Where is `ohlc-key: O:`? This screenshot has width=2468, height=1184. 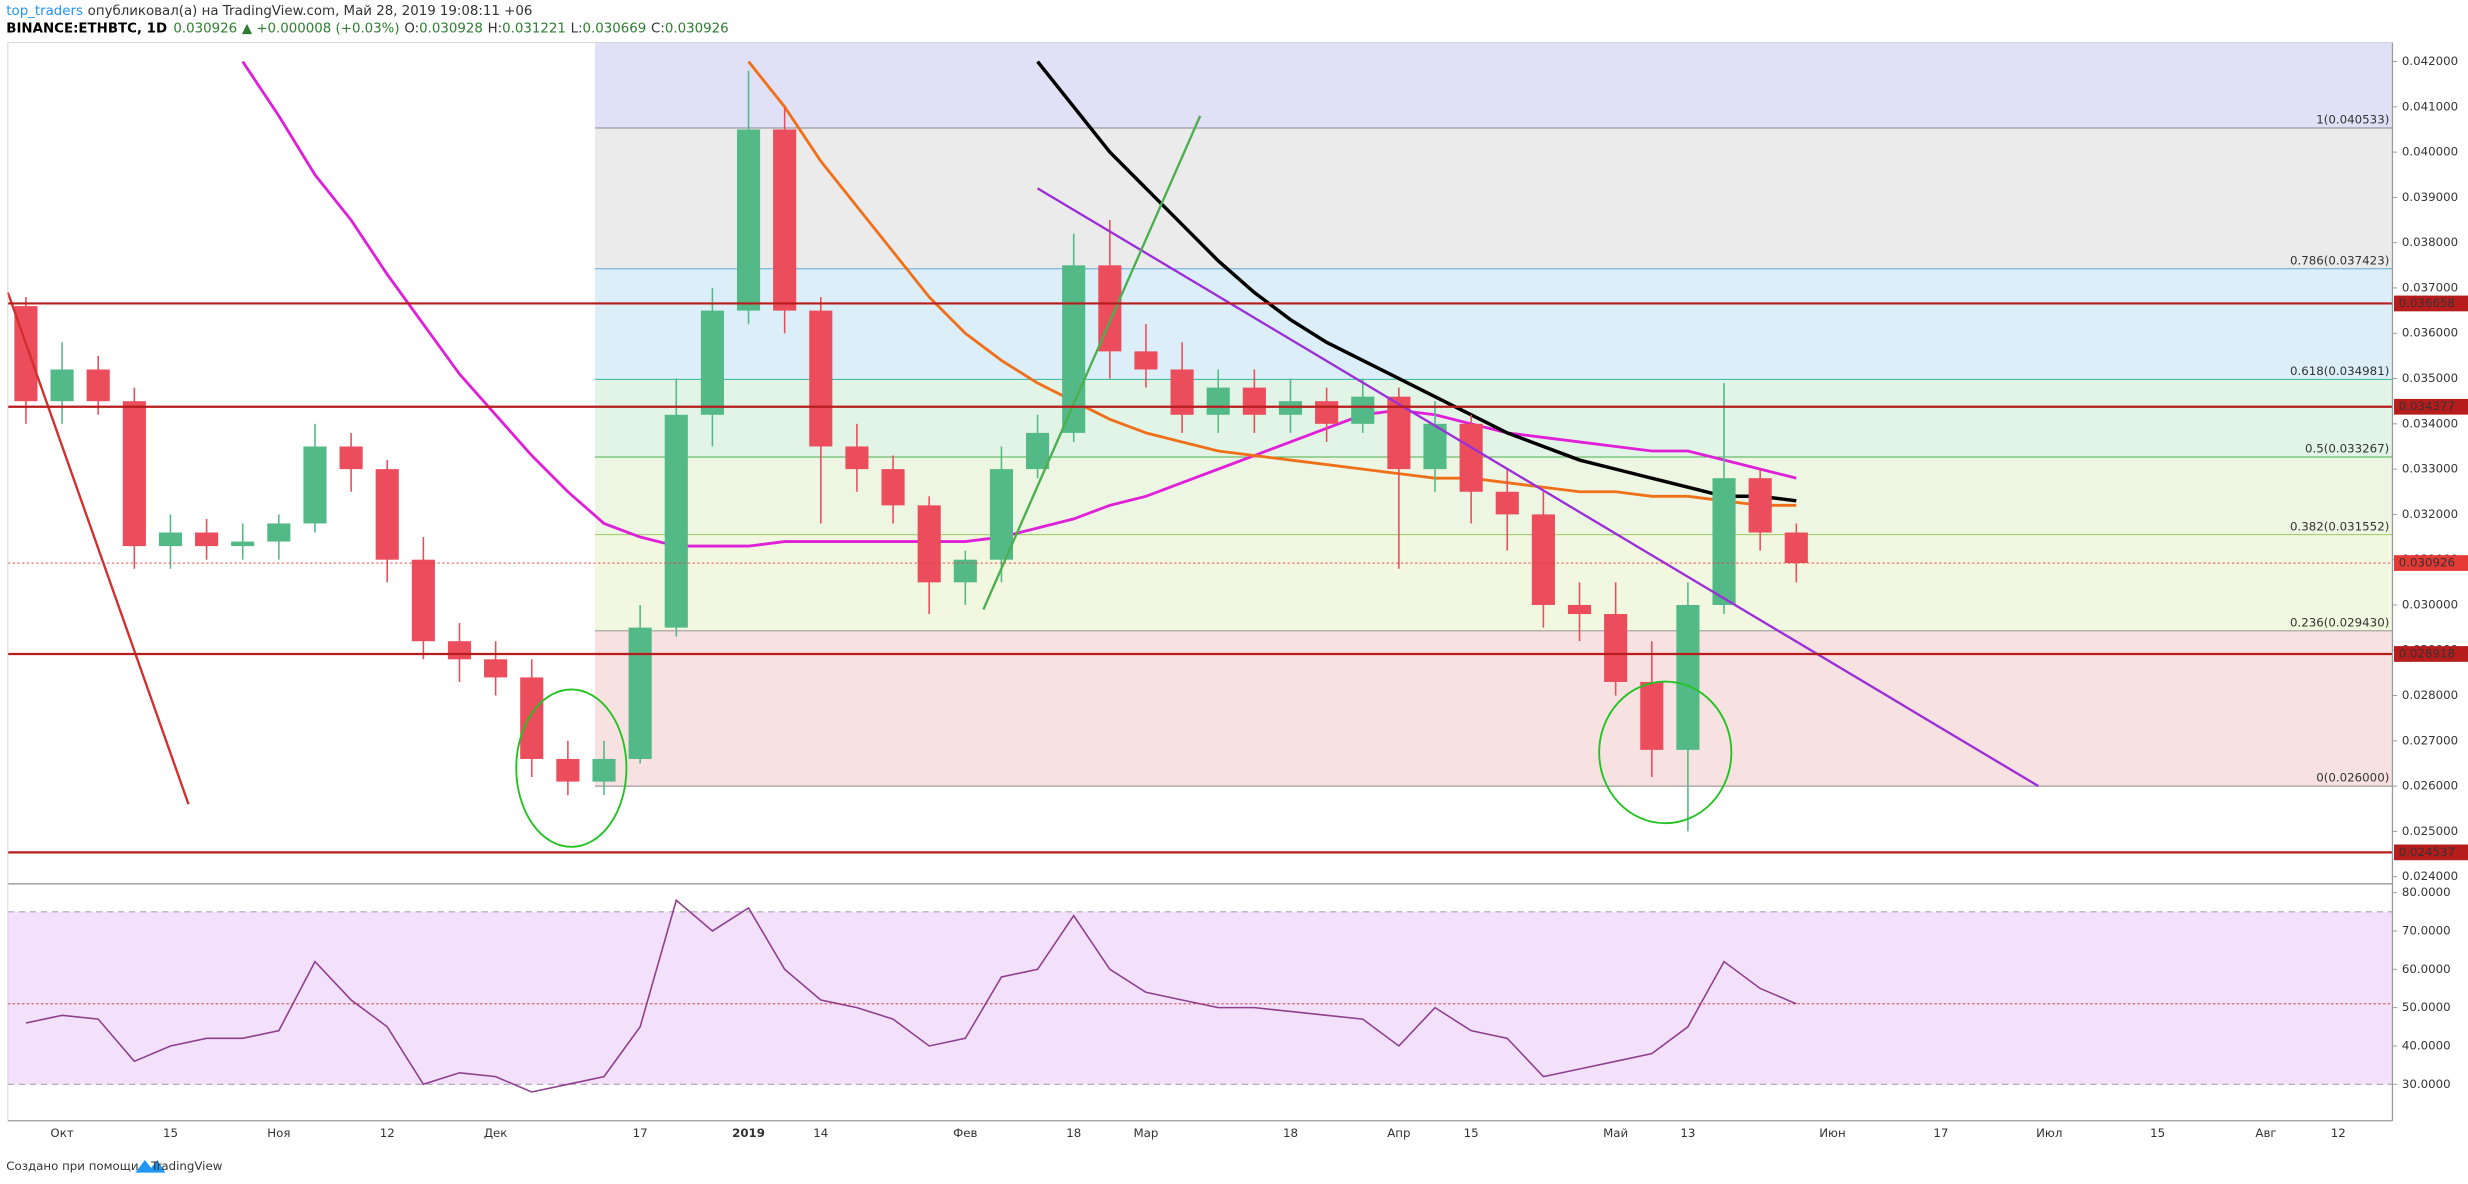
ohlc-key: O: is located at coordinates (411, 28).